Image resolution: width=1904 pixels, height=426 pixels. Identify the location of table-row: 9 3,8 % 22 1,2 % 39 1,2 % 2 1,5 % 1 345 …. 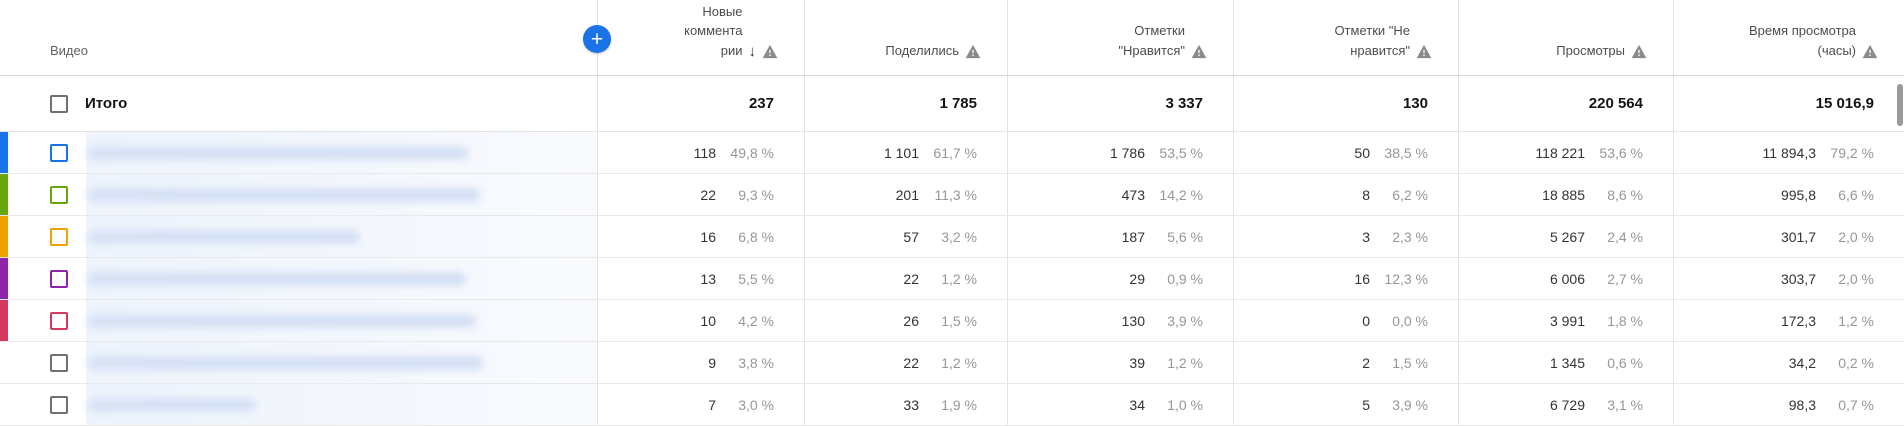
(952, 363).